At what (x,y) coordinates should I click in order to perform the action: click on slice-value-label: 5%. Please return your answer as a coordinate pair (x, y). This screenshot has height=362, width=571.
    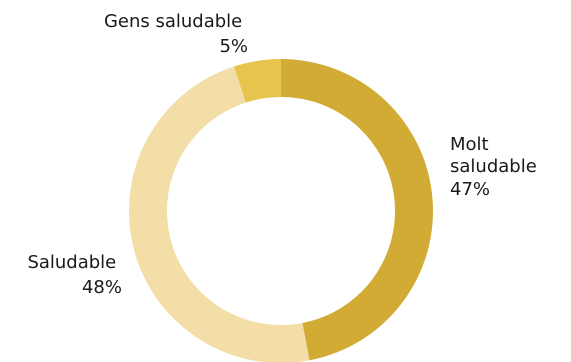
    Looking at the image, I should click on (233, 46).